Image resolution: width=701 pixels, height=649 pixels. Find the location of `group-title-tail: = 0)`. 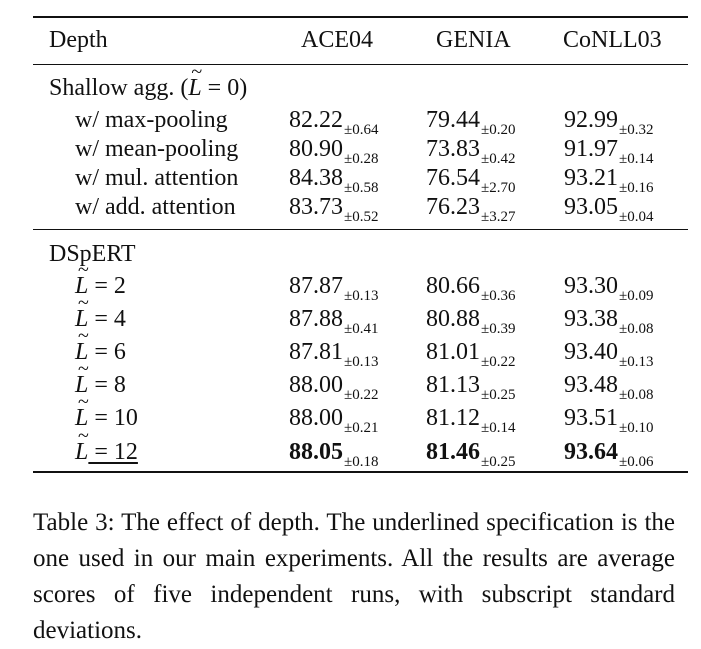

group-title-tail: = 0) is located at coordinates (224, 88).